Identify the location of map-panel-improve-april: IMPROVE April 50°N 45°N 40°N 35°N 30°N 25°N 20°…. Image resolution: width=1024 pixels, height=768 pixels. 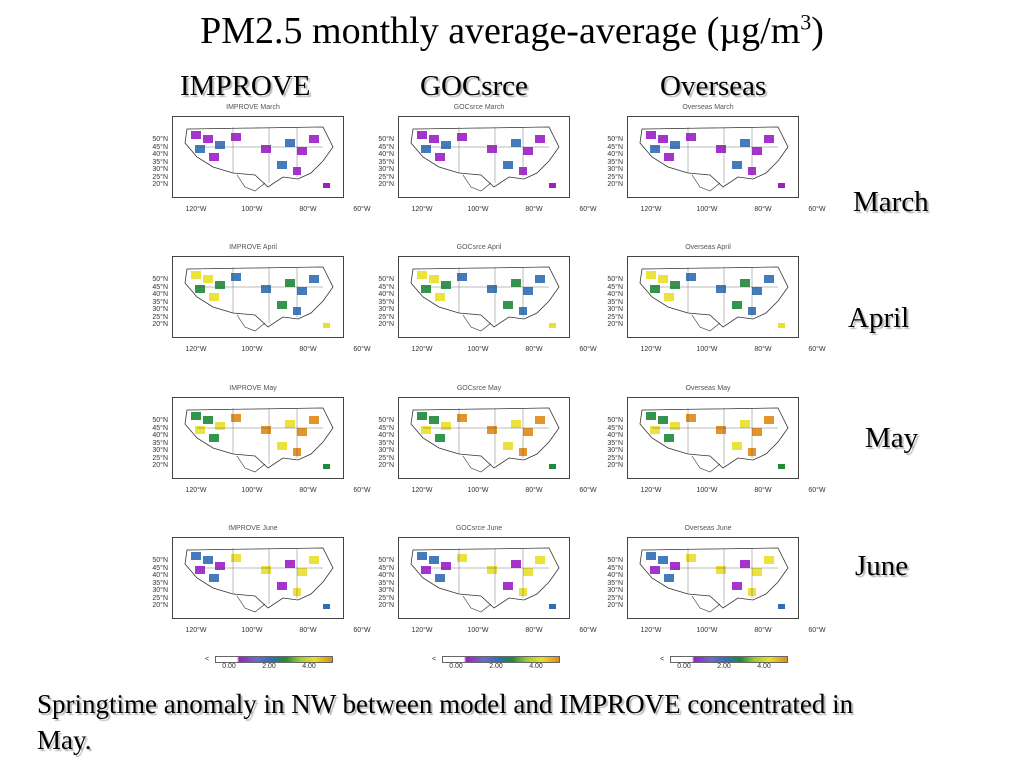
(256, 304).